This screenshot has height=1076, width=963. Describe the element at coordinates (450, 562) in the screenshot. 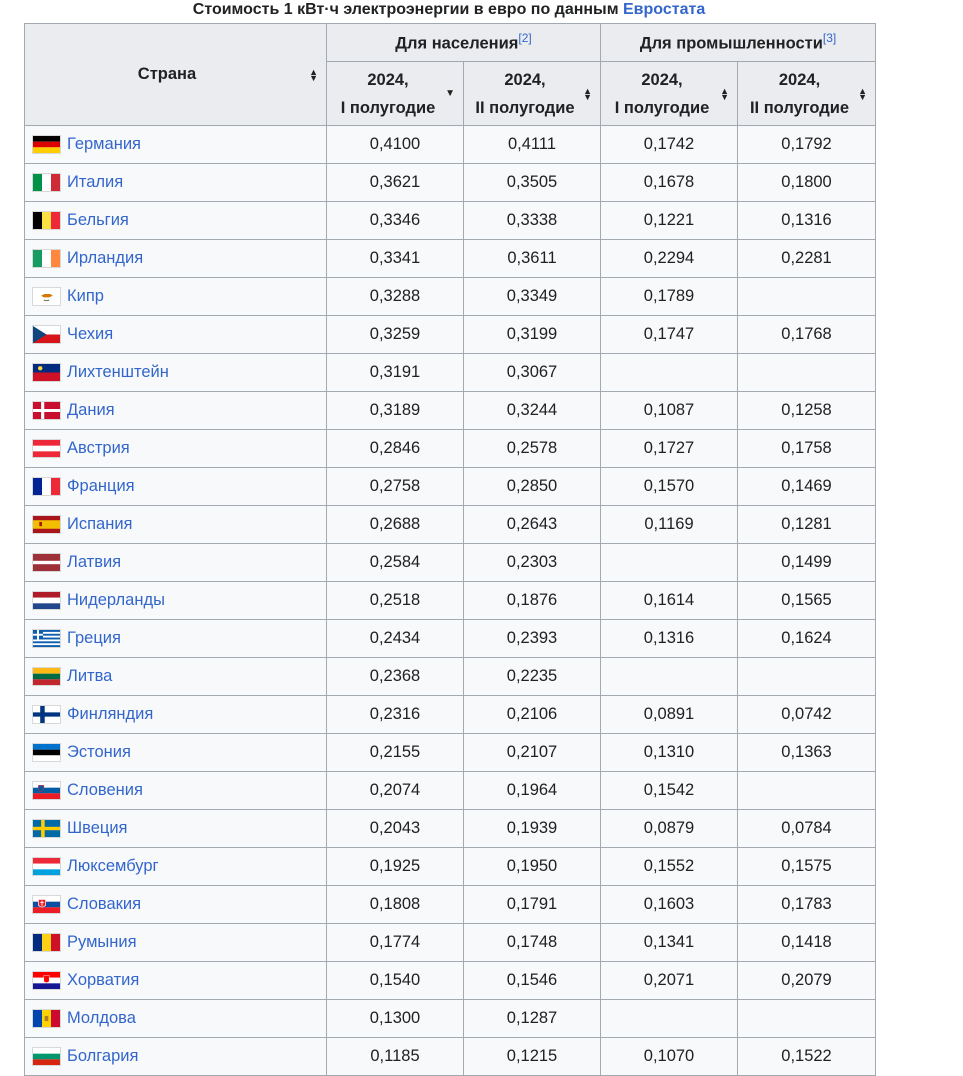

I see `table-row: Латвия 0,2584 0,2303 0,1499` at that location.